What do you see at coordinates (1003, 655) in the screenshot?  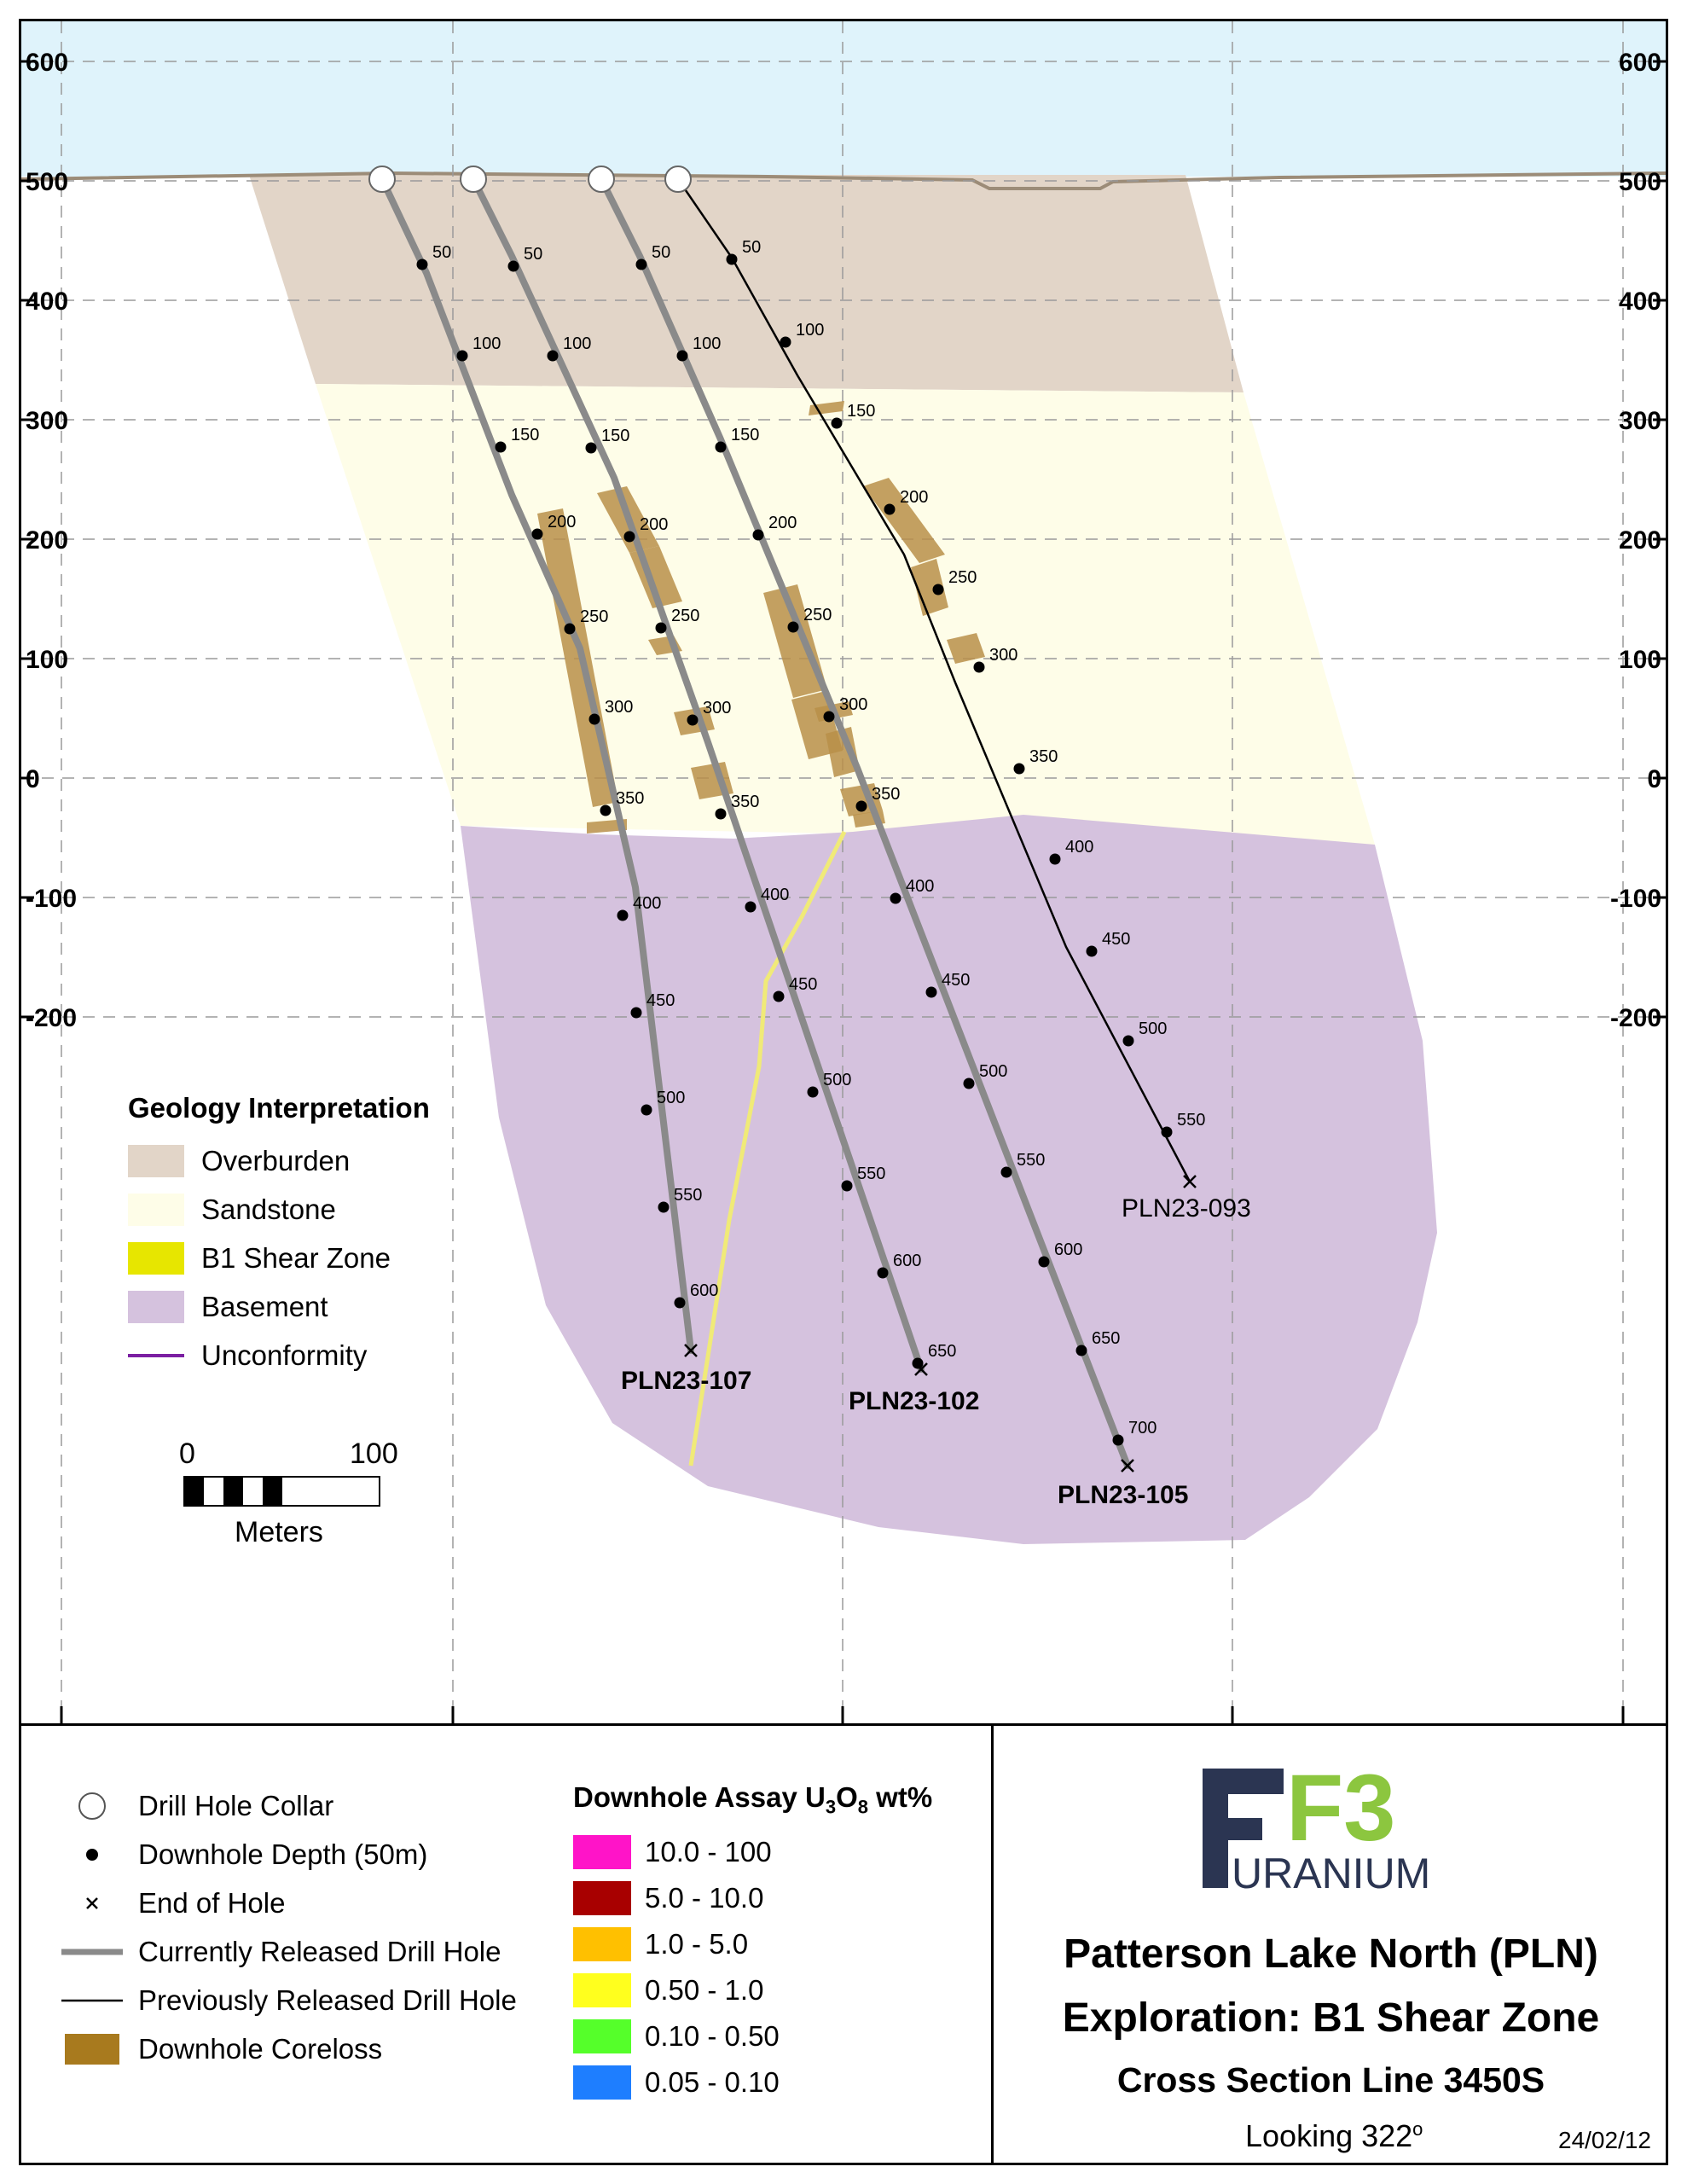 I see `depth-label: 300` at bounding box center [1003, 655].